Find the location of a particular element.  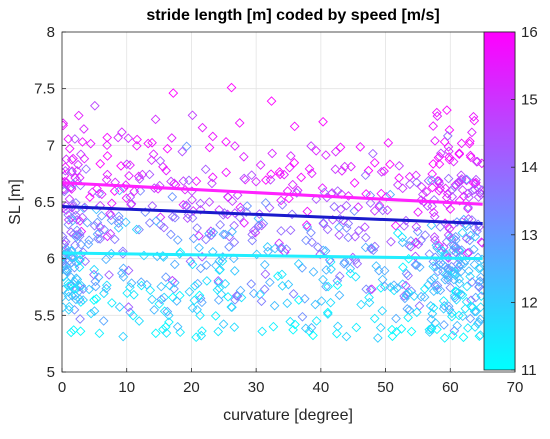

y-tick-label-3: 6.5 is located at coordinates (44, 202).